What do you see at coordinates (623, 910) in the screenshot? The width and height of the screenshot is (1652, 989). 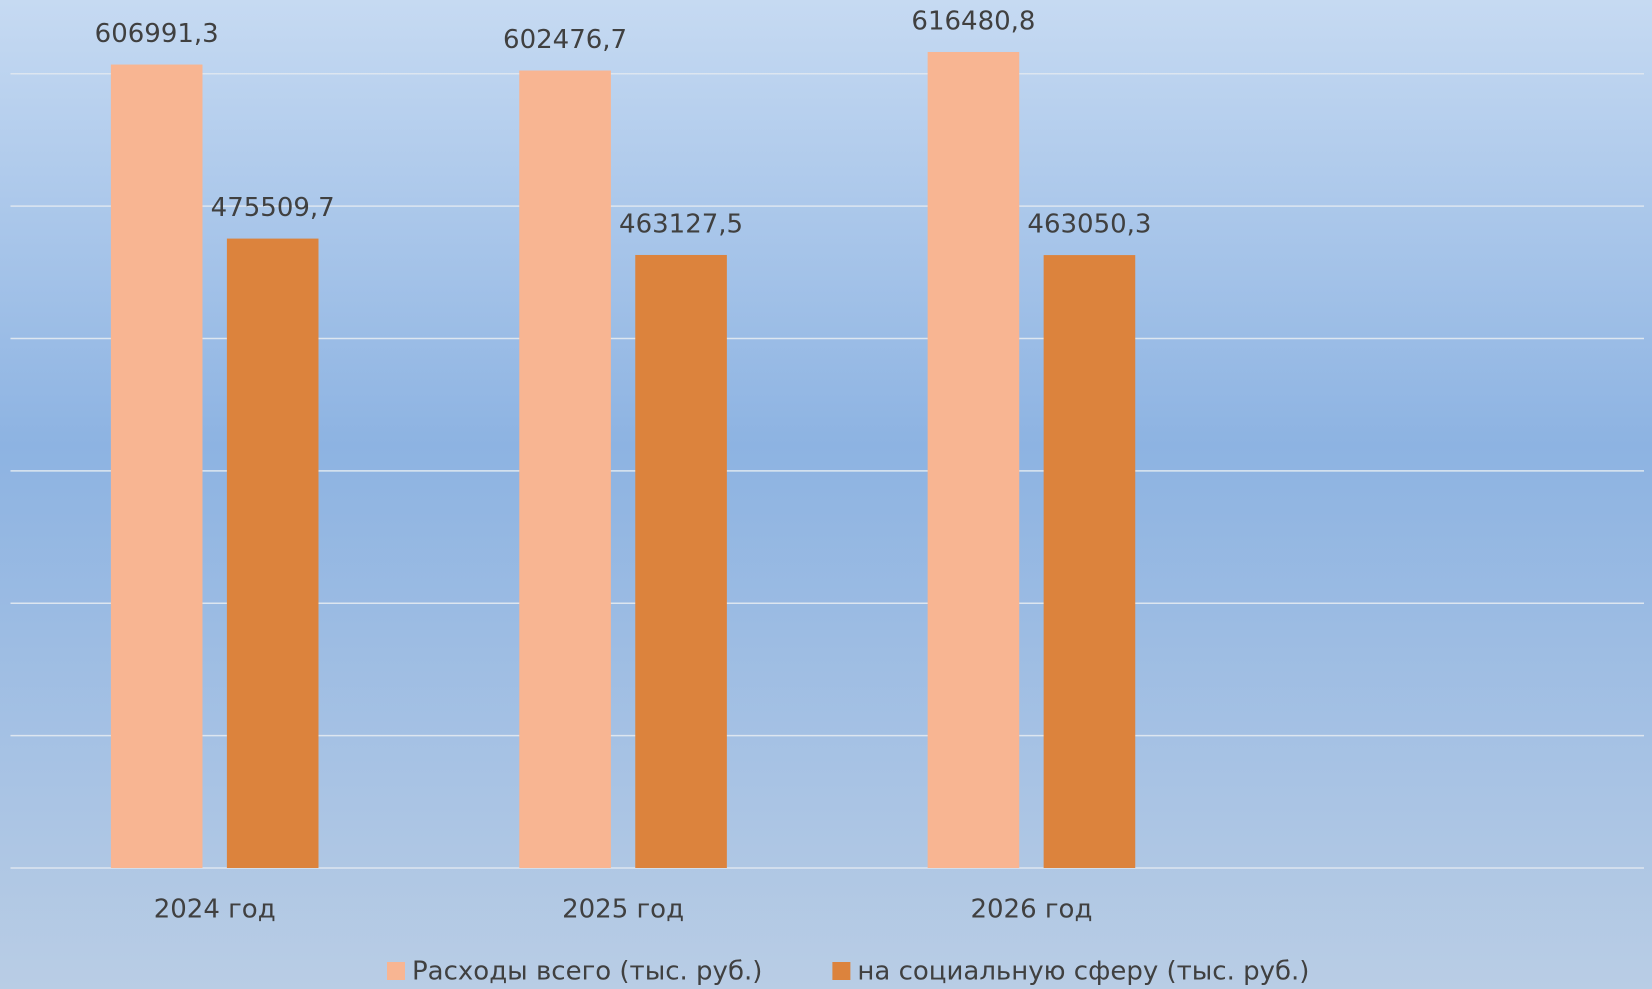 I see `x-tick-label: 2025 год` at bounding box center [623, 910].